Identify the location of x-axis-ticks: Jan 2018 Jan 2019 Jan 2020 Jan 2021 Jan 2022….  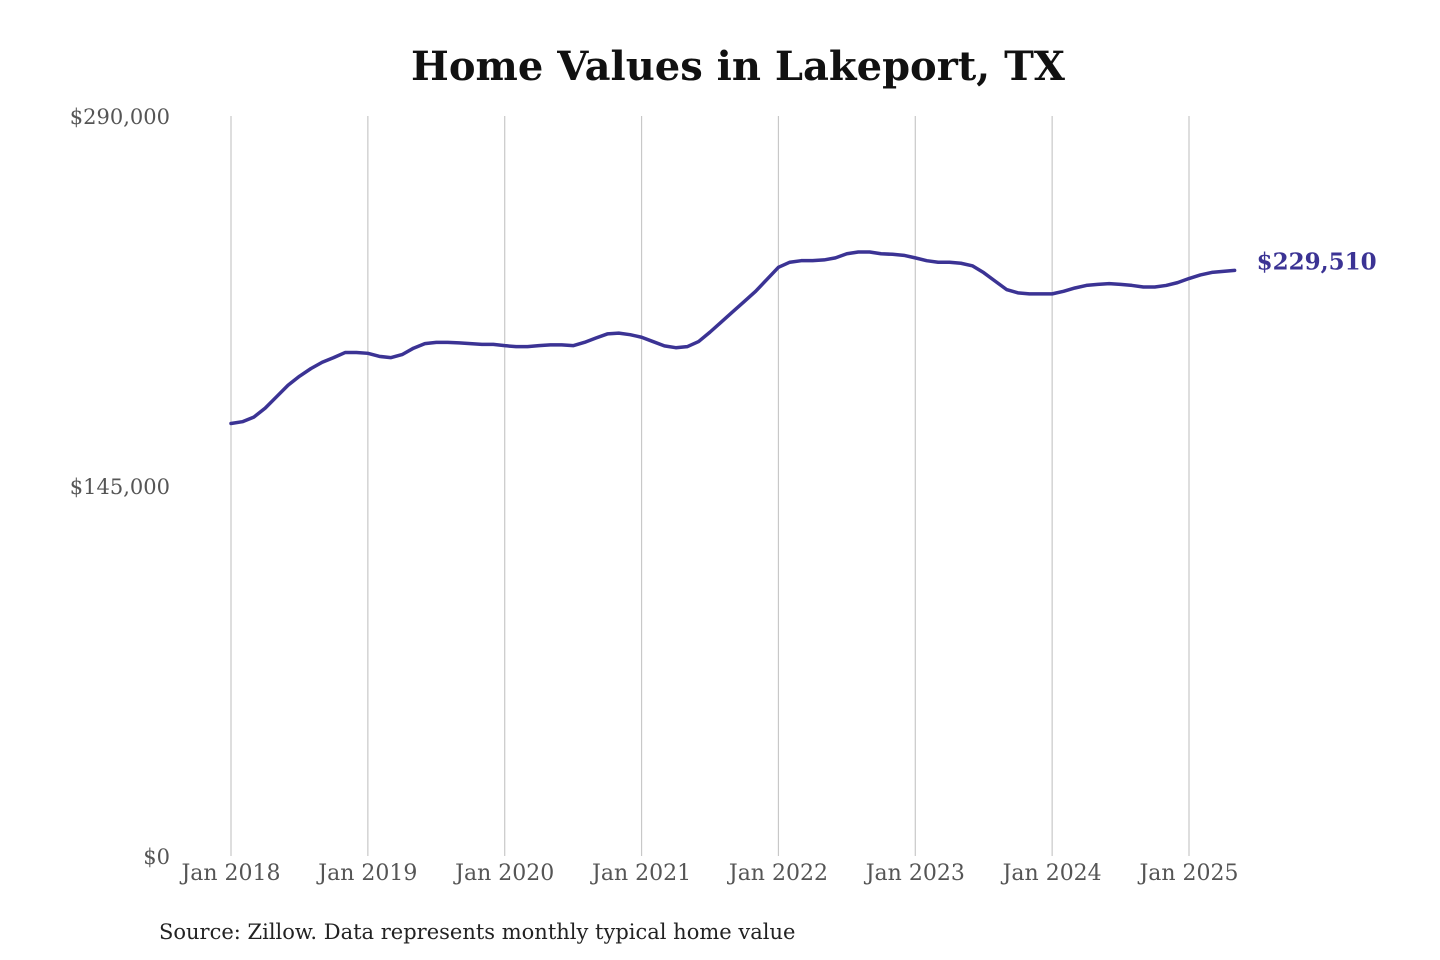
(708, 873).